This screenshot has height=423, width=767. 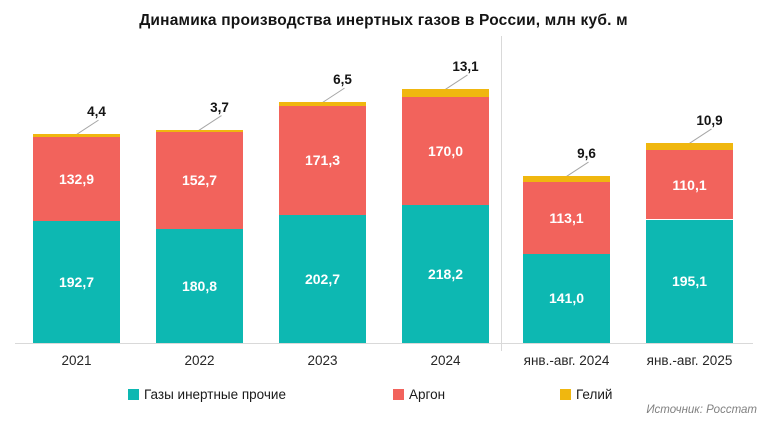 I want to click on bar-value-label: 152,7, so click(x=199, y=180).